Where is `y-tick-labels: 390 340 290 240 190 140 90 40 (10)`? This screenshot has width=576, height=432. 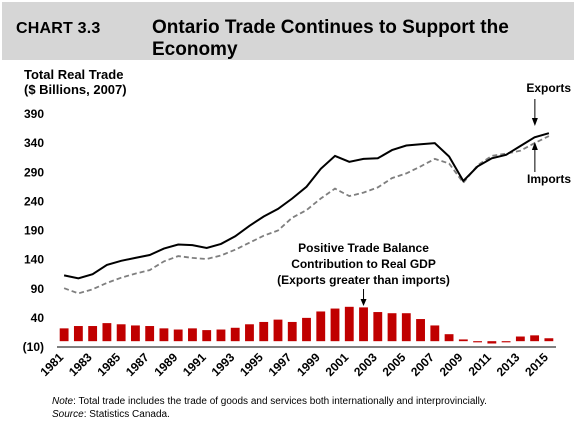
y-tick-labels: 390 340 290 240 190 140 90 40 (10) is located at coordinates (34, 230).